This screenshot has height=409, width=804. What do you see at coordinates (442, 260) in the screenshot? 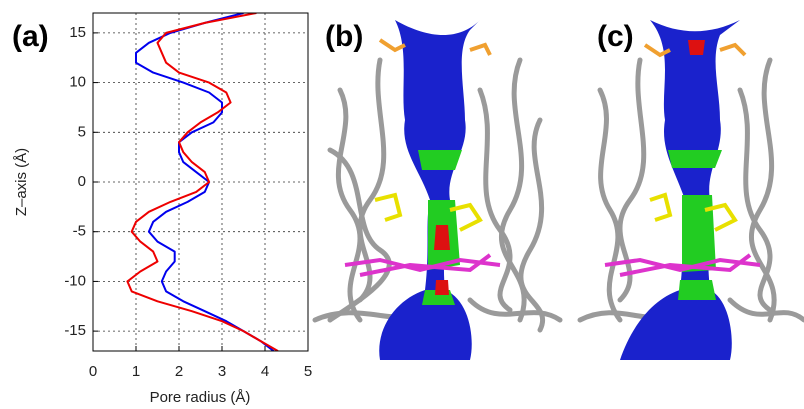
I see `tunnel-red-b` at bounding box center [442, 260].